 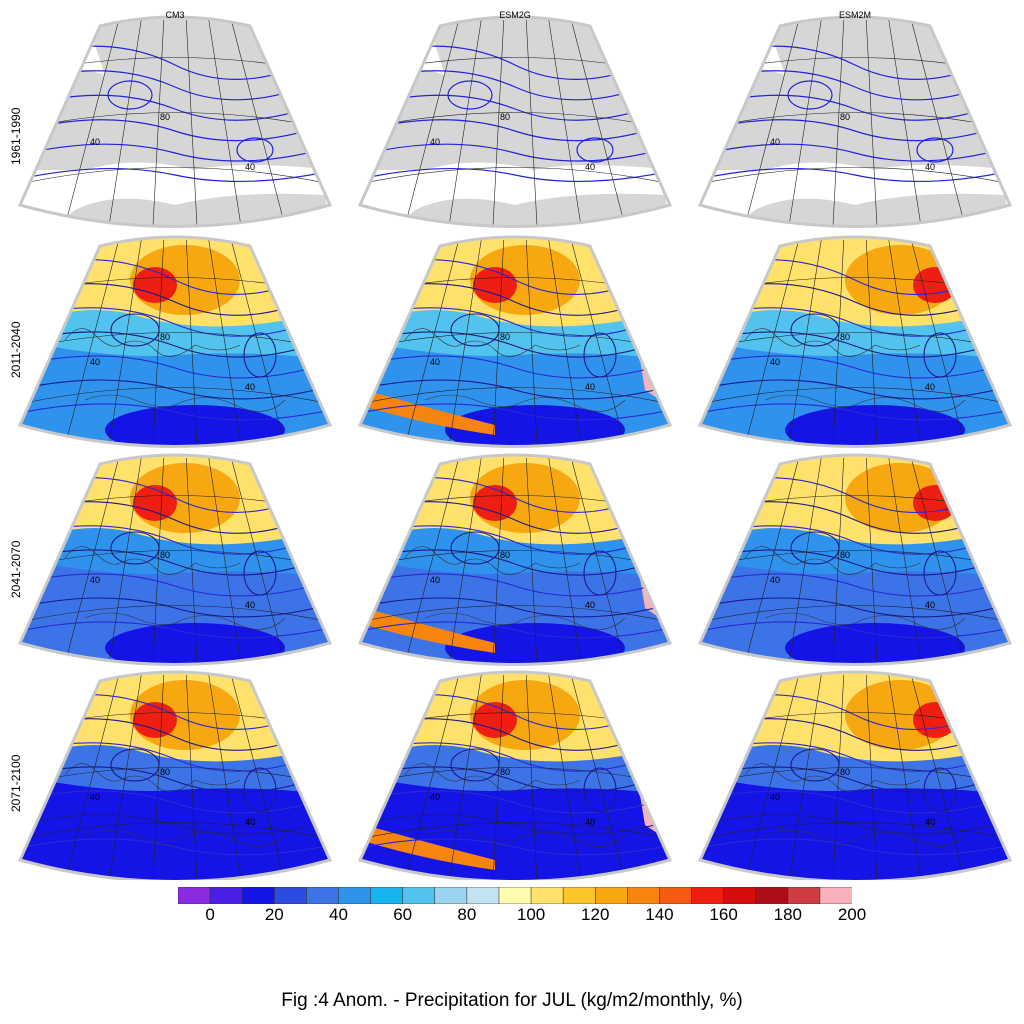 What do you see at coordinates (595, 914) in the screenshot?
I see `colorbar-tick-label: 120` at bounding box center [595, 914].